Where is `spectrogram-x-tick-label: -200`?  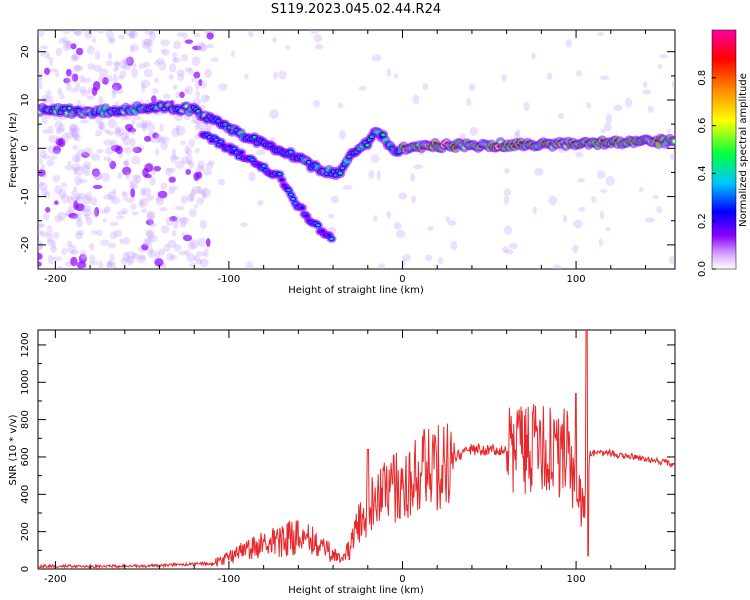 spectrogram-x-tick-label: -200 is located at coordinates (55, 279).